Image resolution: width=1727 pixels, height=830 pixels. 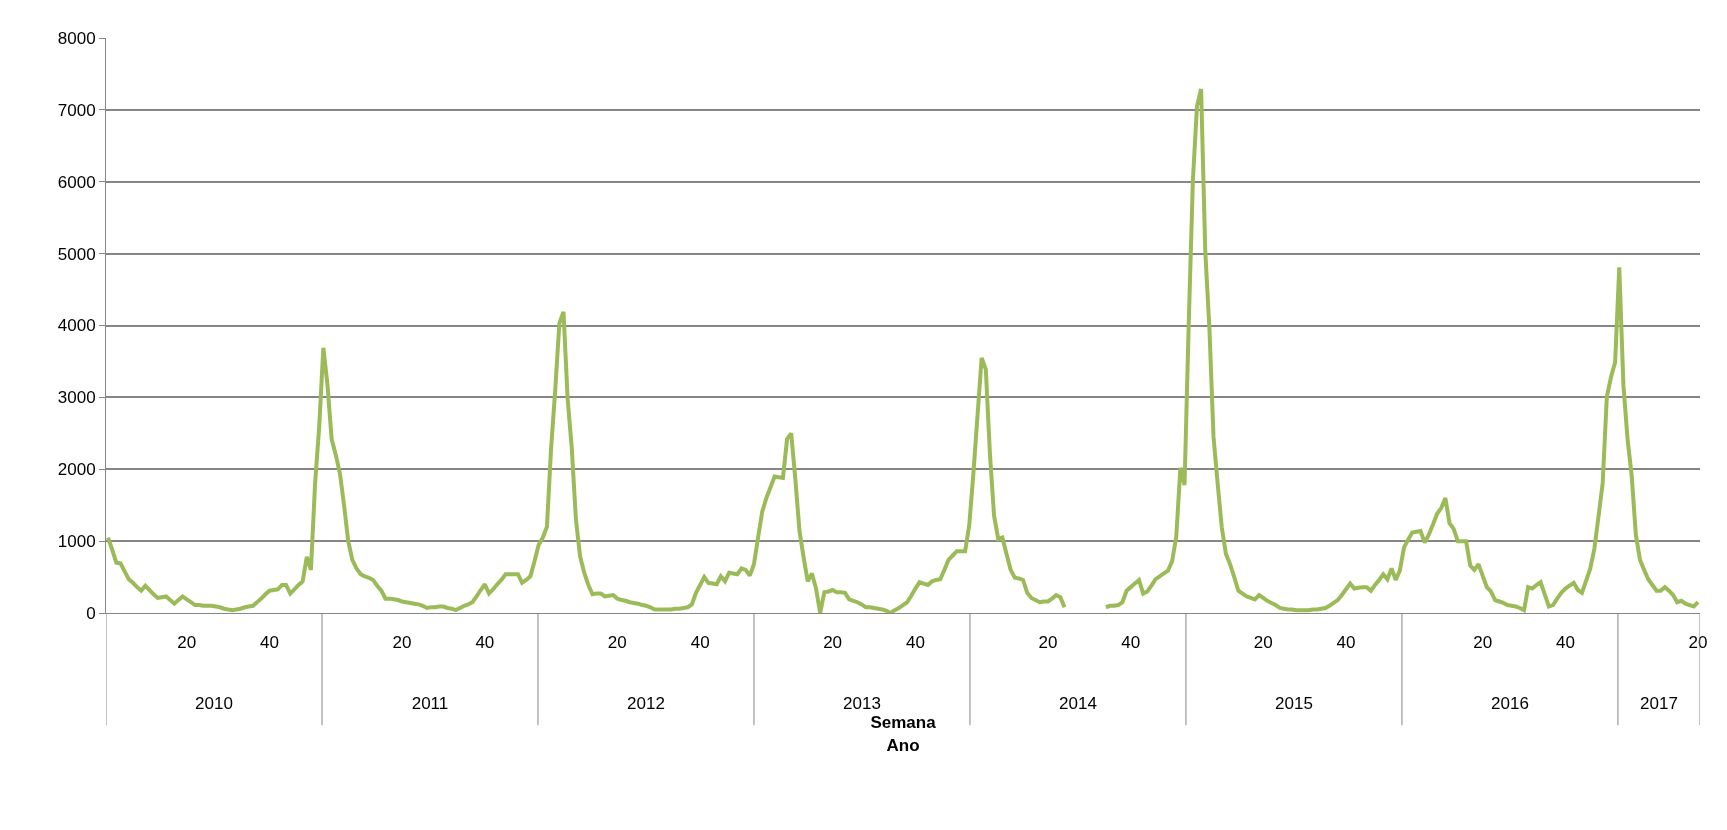 I want to click on x2-tick-label: 2012, so click(x=646, y=703).